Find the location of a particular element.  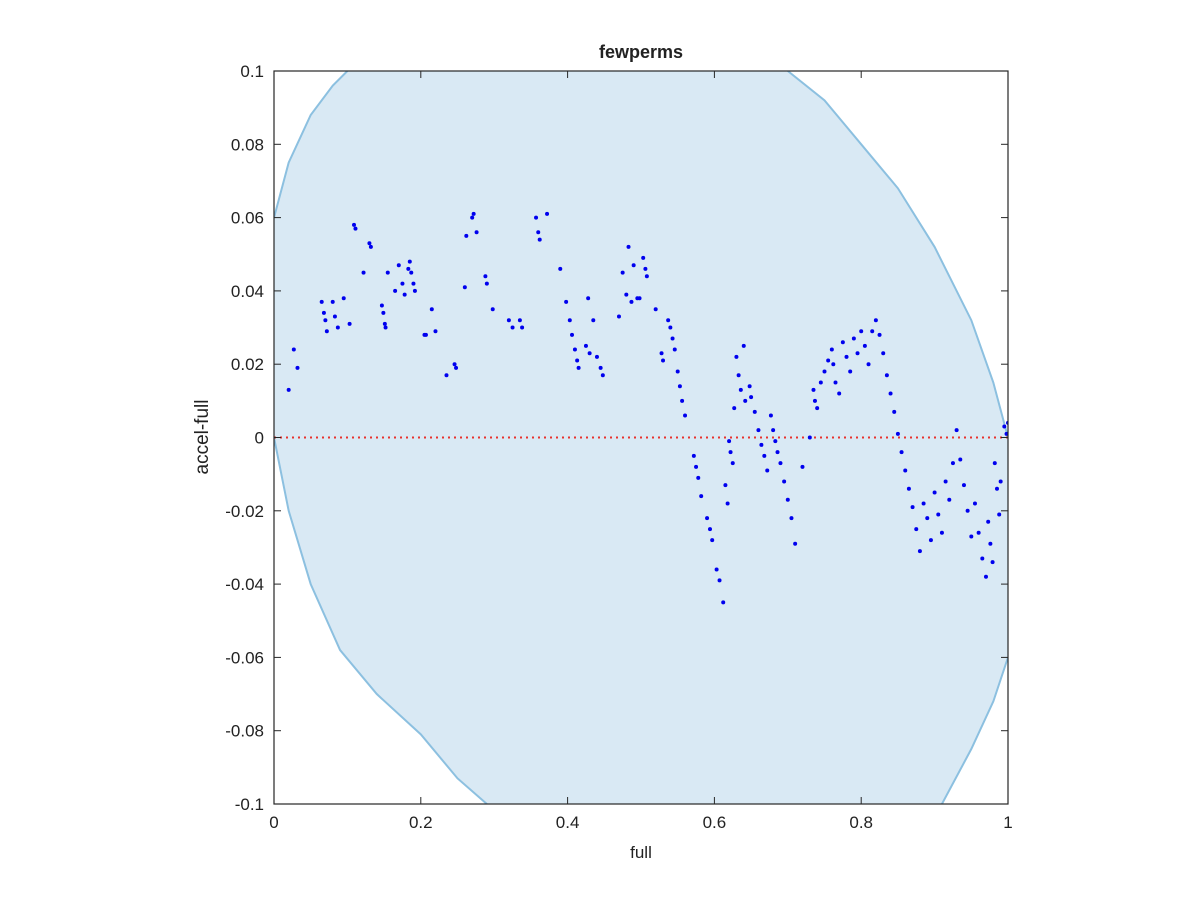

region-edge is located at coordinates (311, 144).